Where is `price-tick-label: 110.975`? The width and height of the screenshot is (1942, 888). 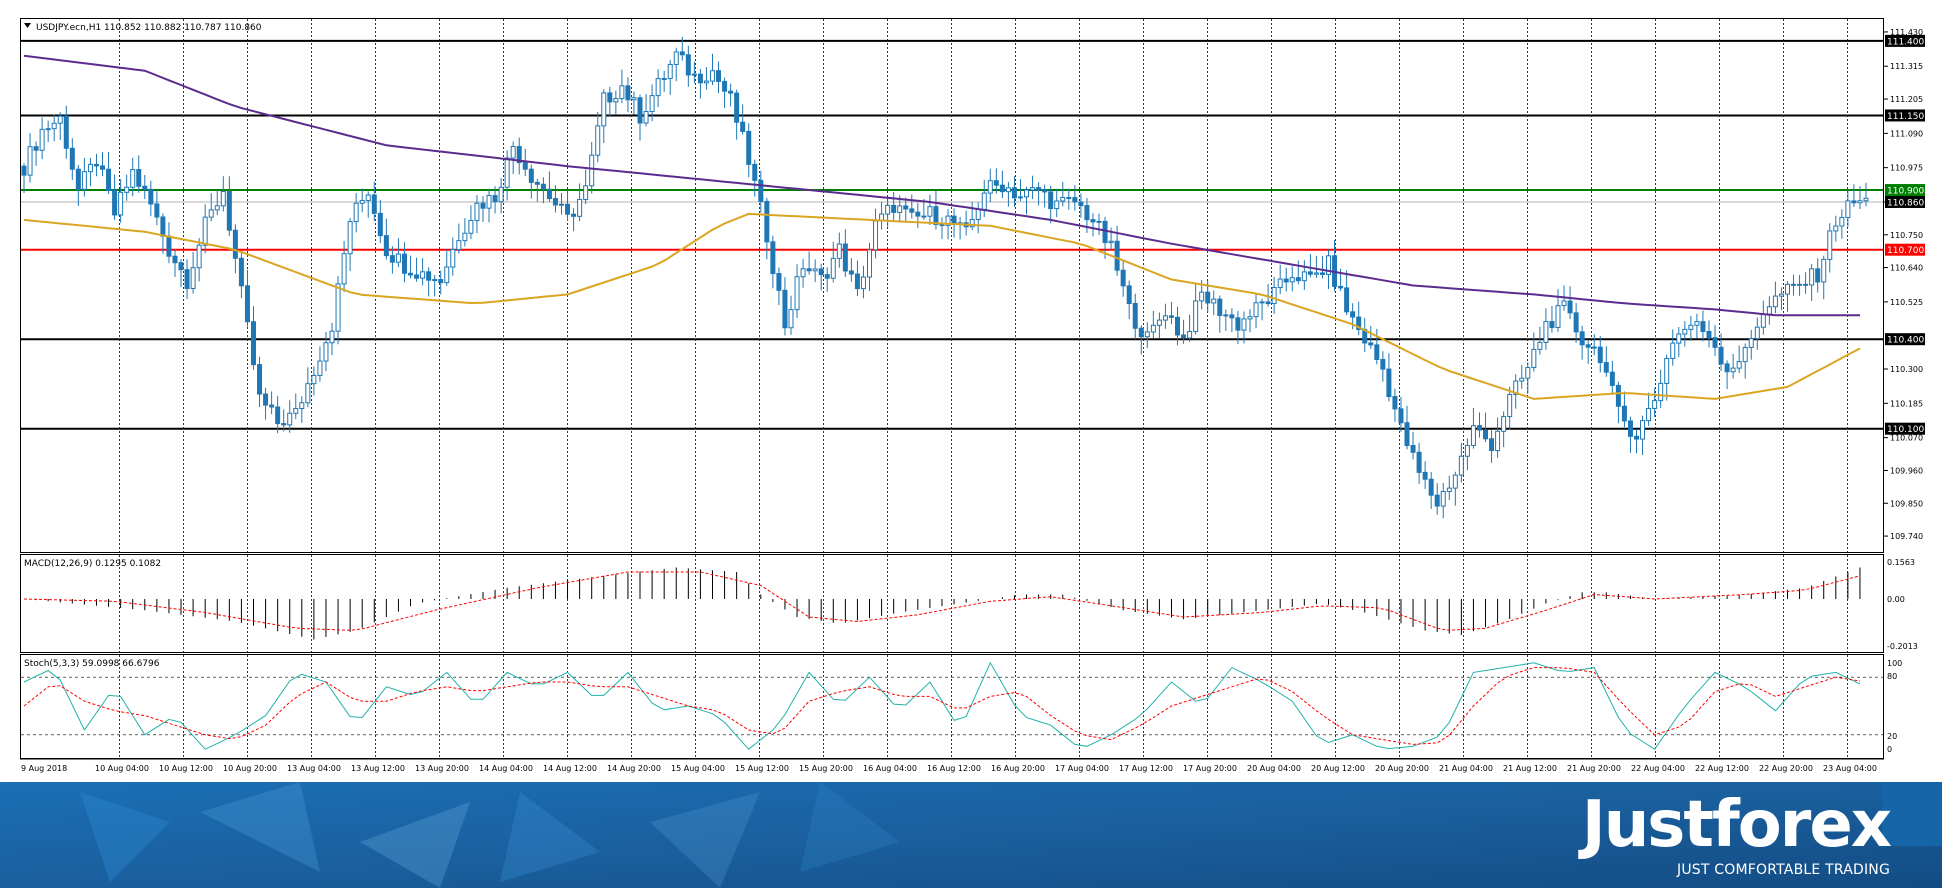 price-tick-label: 110.975 is located at coordinates (1906, 168).